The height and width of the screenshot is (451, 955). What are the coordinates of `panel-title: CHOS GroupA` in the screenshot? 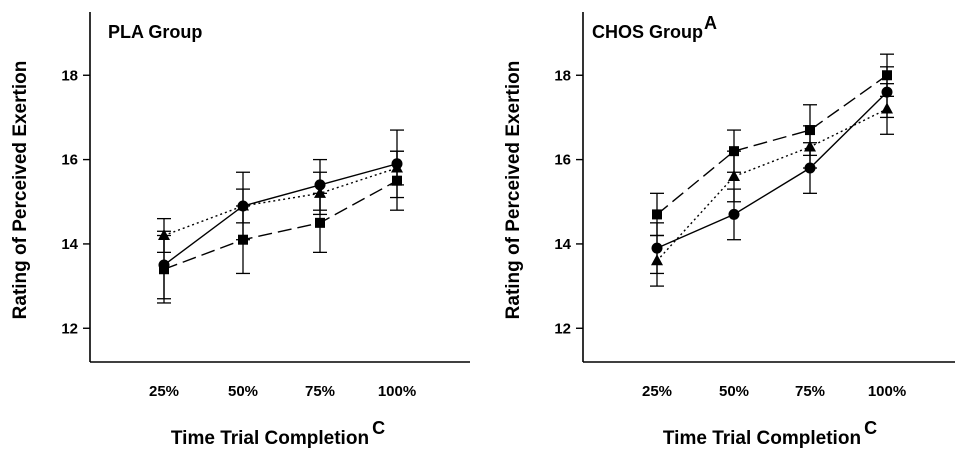 It's located at (654, 27).